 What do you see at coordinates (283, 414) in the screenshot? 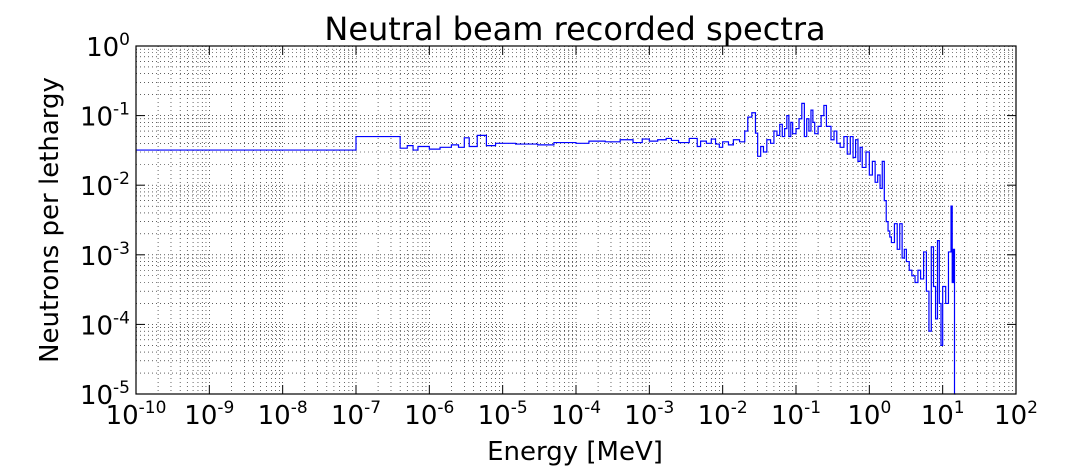
I see `x-tick-label: 10⁻⁸` at bounding box center [283, 414].